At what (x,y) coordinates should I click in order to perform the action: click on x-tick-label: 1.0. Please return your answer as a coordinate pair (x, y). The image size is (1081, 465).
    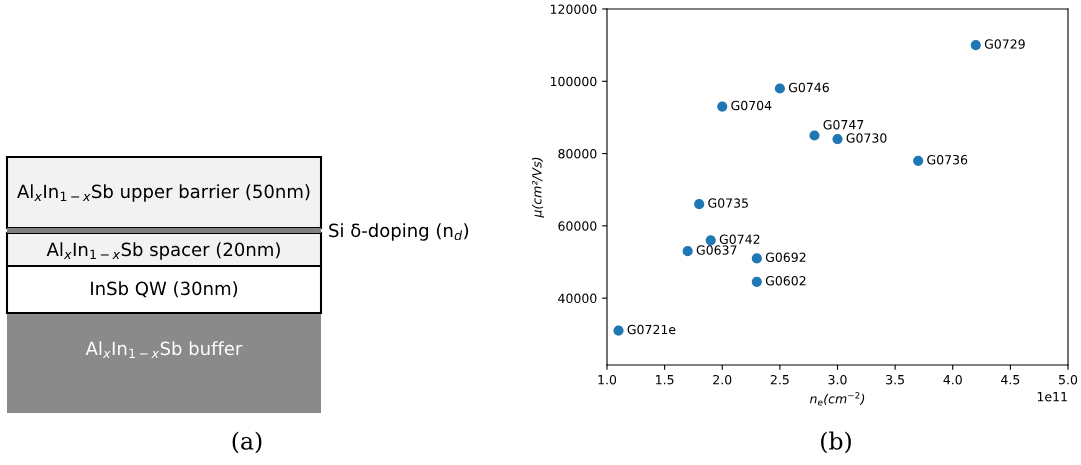
    Looking at the image, I should click on (607, 379).